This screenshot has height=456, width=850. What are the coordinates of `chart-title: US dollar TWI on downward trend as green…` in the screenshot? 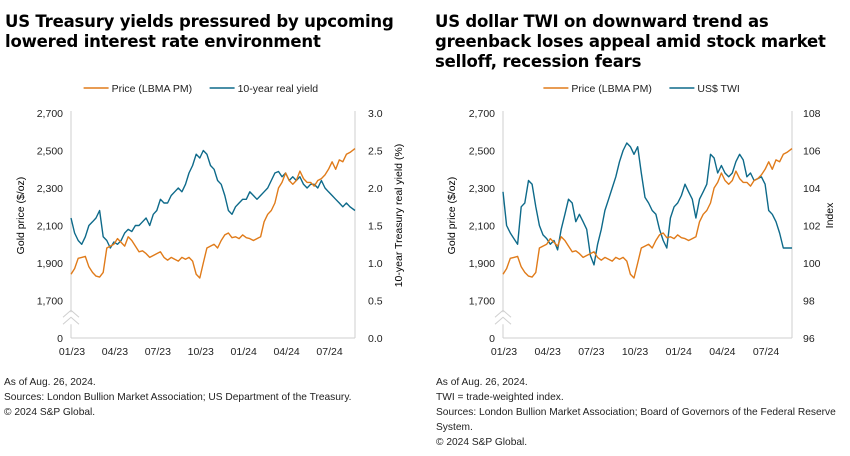 It's located at (630, 41).